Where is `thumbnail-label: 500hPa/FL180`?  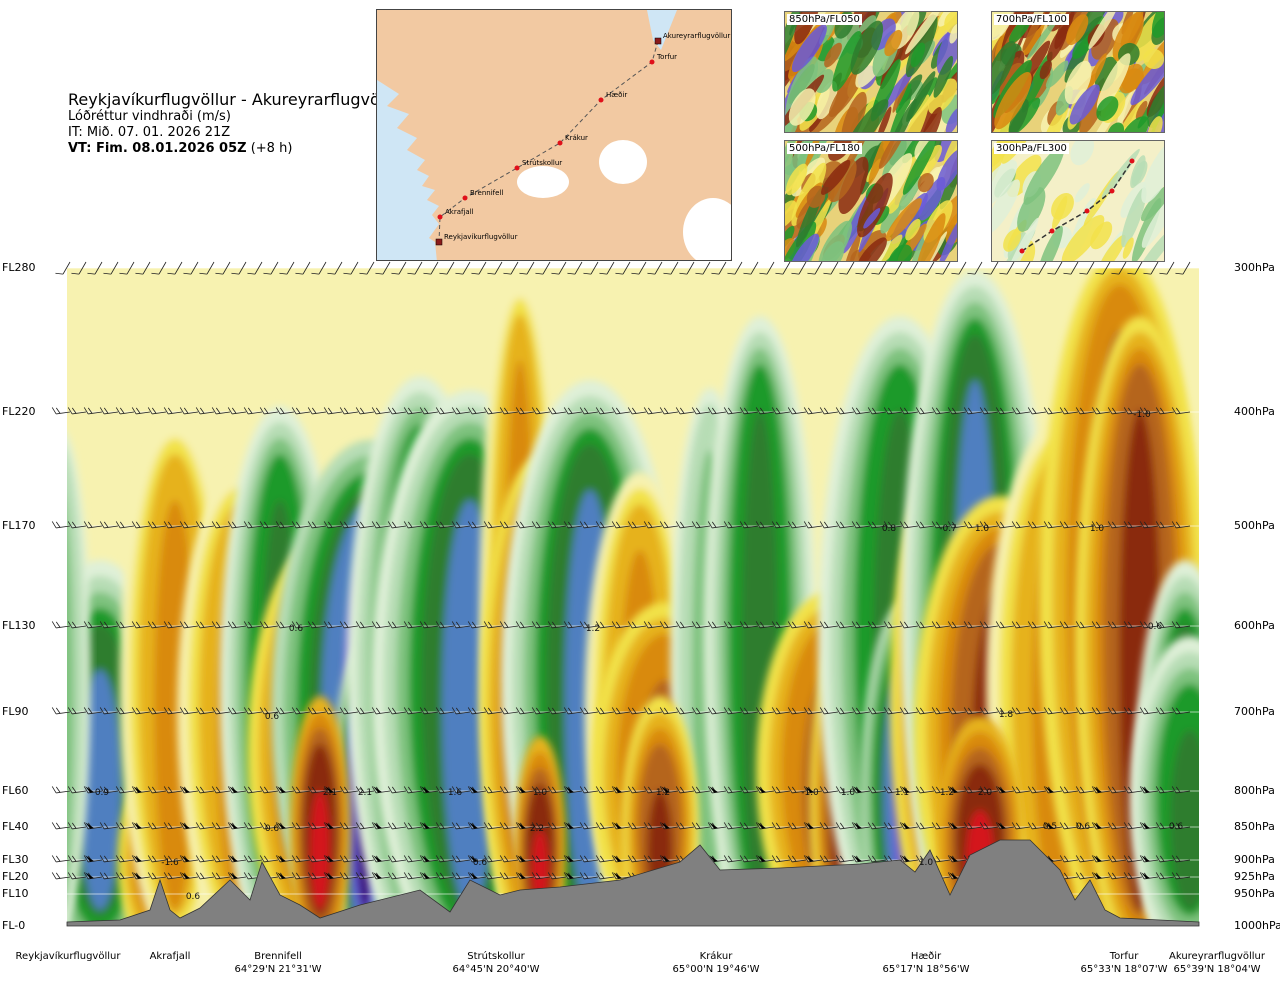
thumbnail-label: 500hPa/FL180 is located at coordinates (824, 148).